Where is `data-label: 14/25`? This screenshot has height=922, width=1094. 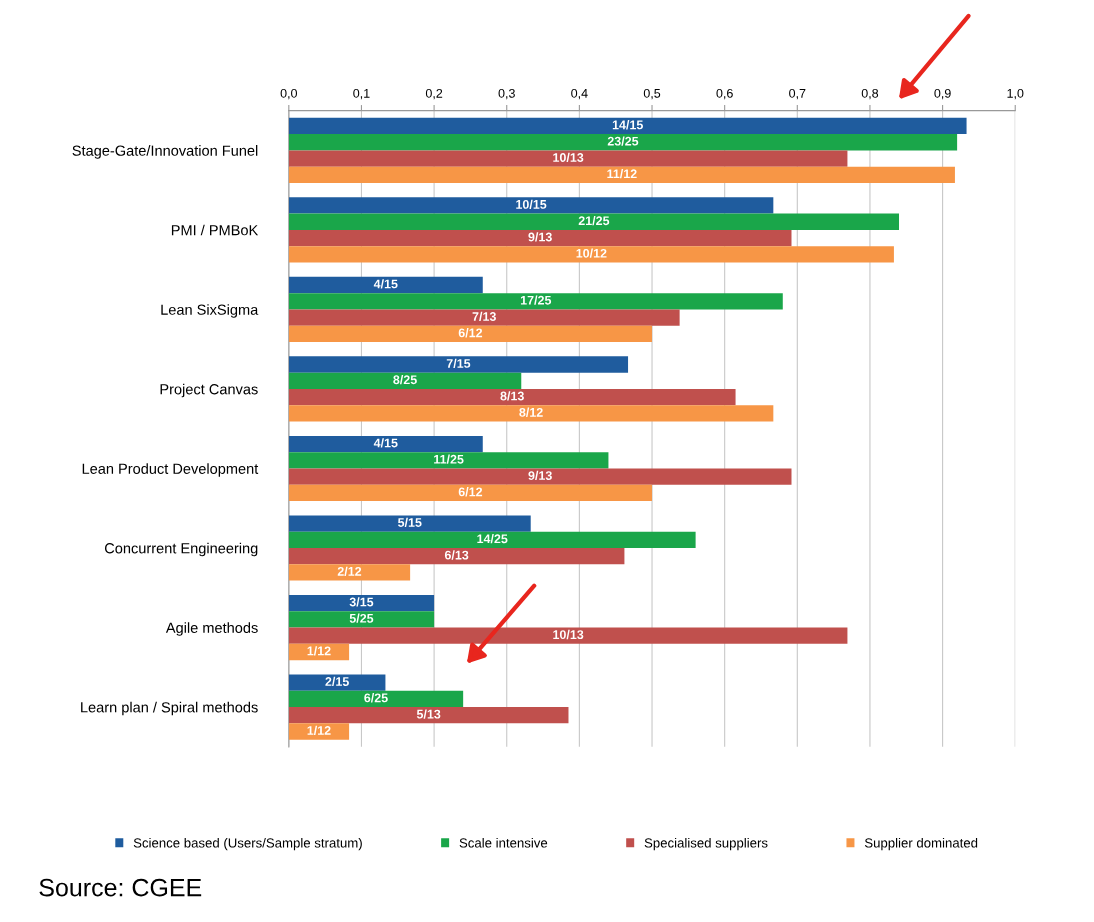 data-label: 14/25 is located at coordinates (492, 539).